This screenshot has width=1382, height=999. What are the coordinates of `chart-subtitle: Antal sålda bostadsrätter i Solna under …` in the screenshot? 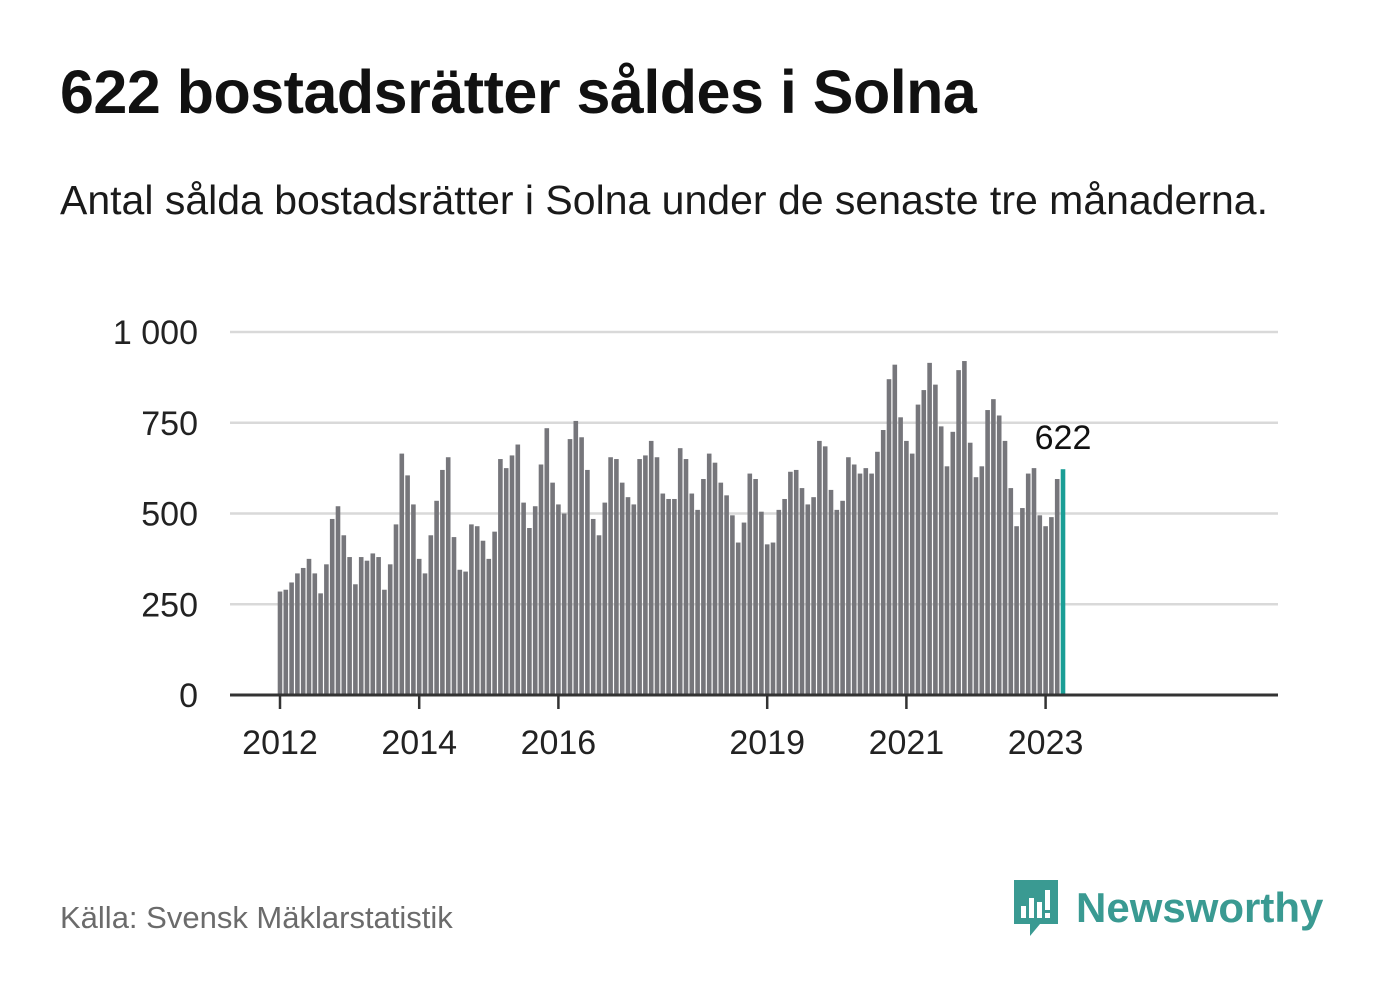 It's located at (664, 200).